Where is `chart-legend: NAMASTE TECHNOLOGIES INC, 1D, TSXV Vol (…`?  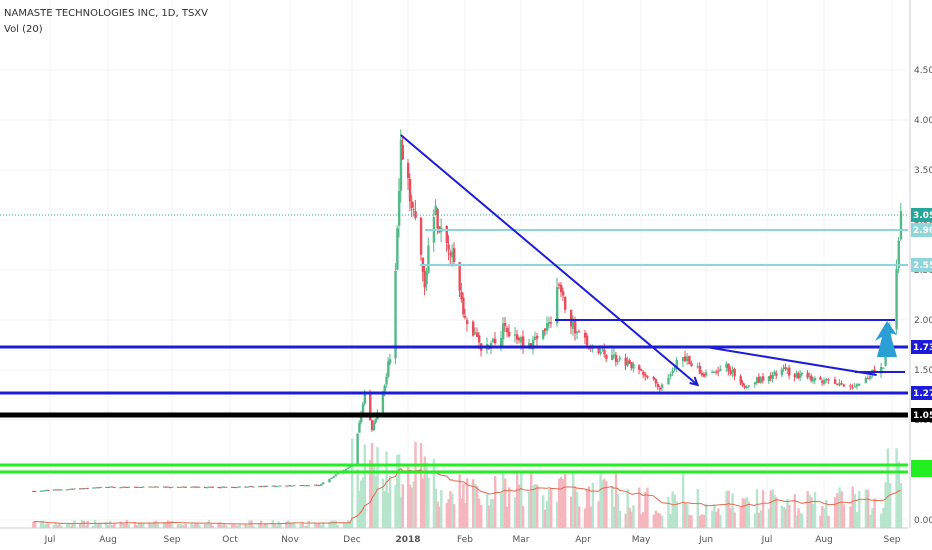
chart-legend: NAMASTE TECHNOLOGIES INC, 1D, TSXV Vol (… is located at coordinates (106, 22).